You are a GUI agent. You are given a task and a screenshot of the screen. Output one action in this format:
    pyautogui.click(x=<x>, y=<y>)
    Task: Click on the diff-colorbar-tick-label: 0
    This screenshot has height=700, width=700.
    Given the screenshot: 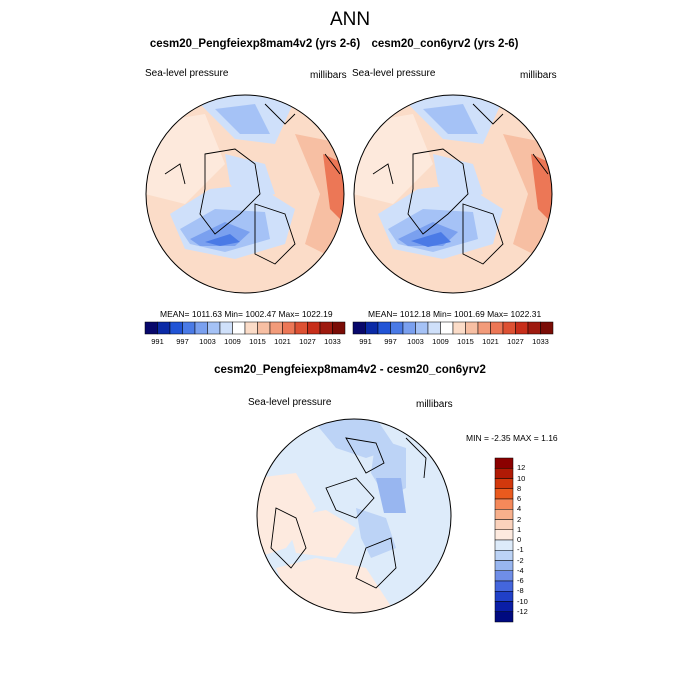 What is the action you would take?
    pyautogui.click(x=519, y=539)
    